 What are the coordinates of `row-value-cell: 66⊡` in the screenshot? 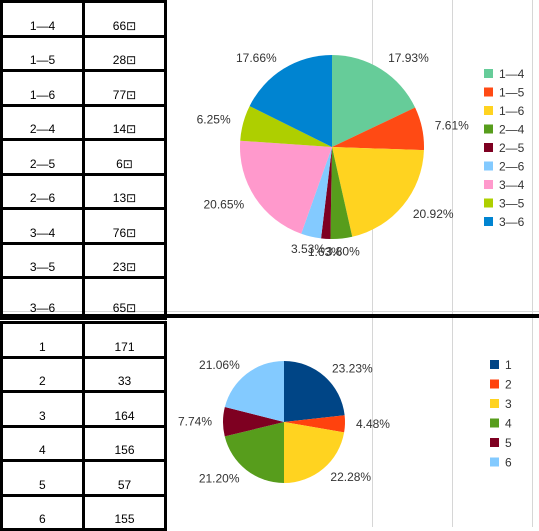 It's located at (124, 19).